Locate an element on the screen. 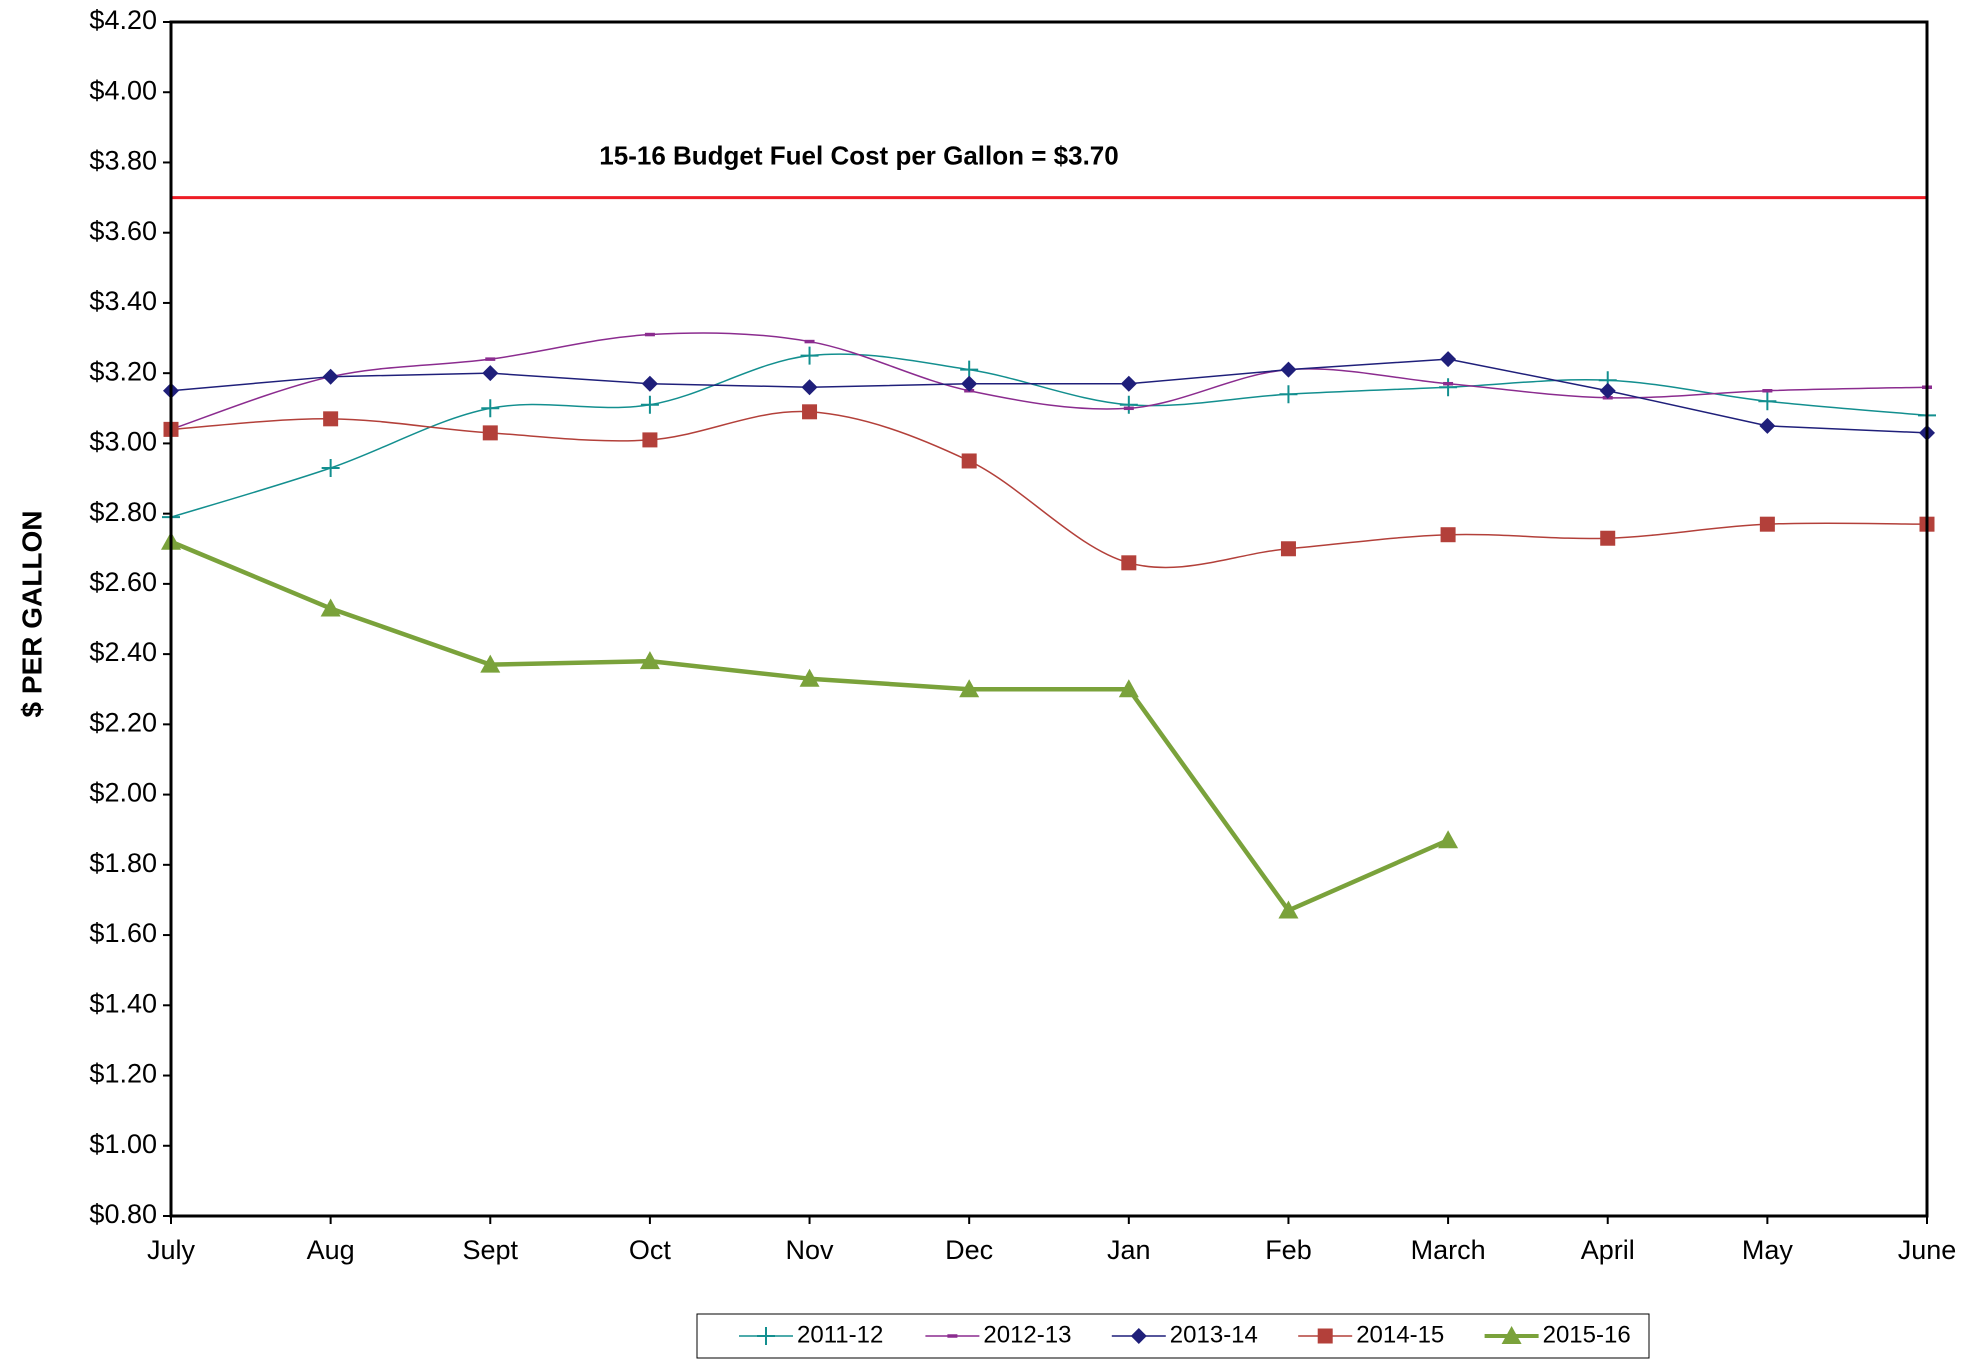 The width and height of the screenshot is (1961, 1362). y-tick-label: $1.20 is located at coordinates (123, 1074).